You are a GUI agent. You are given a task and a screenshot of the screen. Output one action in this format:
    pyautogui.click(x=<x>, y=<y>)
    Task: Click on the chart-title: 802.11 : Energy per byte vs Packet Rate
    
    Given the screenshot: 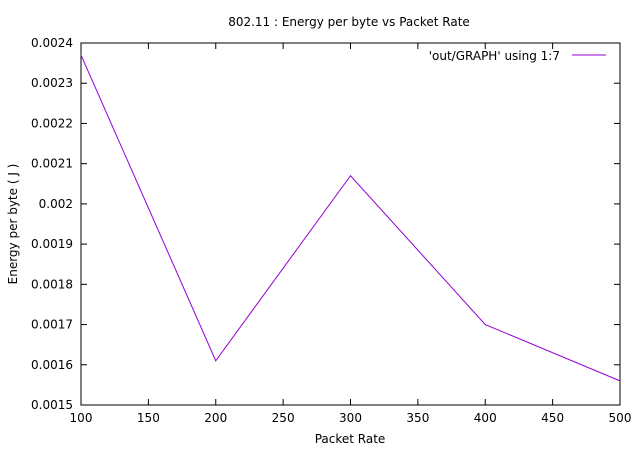 What is the action you would take?
    pyautogui.click(x=349, y=22)
    